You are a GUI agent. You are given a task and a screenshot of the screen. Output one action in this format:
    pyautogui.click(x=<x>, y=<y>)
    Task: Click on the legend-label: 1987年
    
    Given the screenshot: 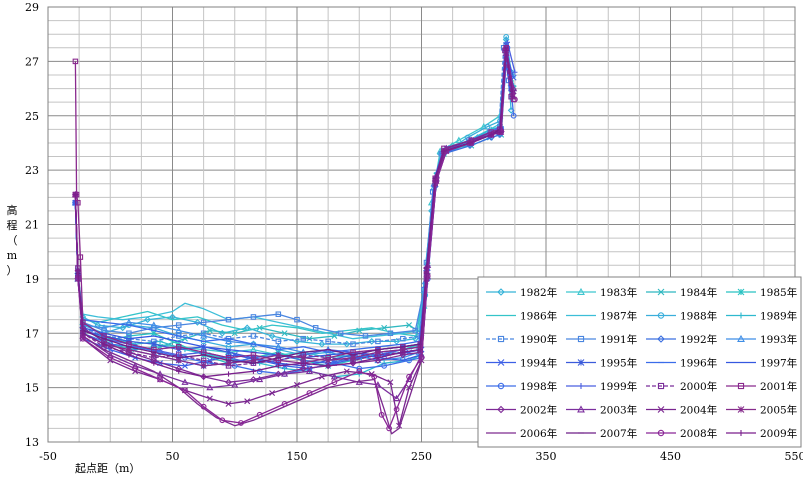 What is the action you would take?
    pyautogui.click(x=618, y=316)
    